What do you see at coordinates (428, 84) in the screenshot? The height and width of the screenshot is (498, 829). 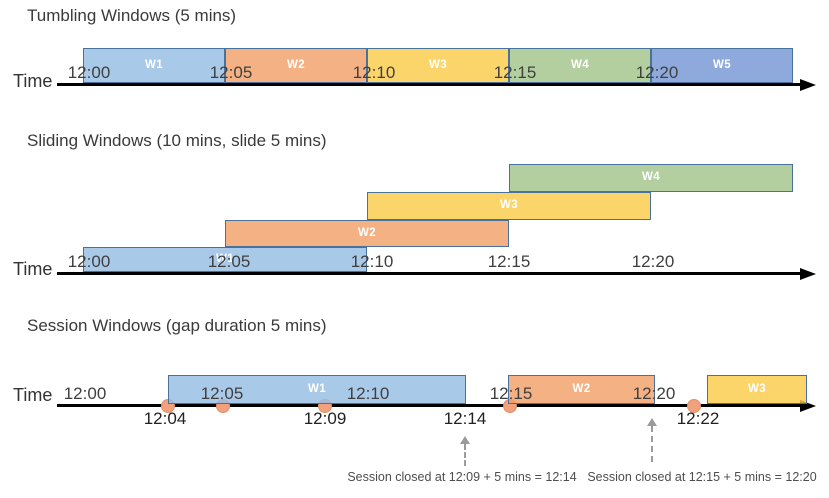 I see `time-axis-tumbling` at bounding box center [428, 84].